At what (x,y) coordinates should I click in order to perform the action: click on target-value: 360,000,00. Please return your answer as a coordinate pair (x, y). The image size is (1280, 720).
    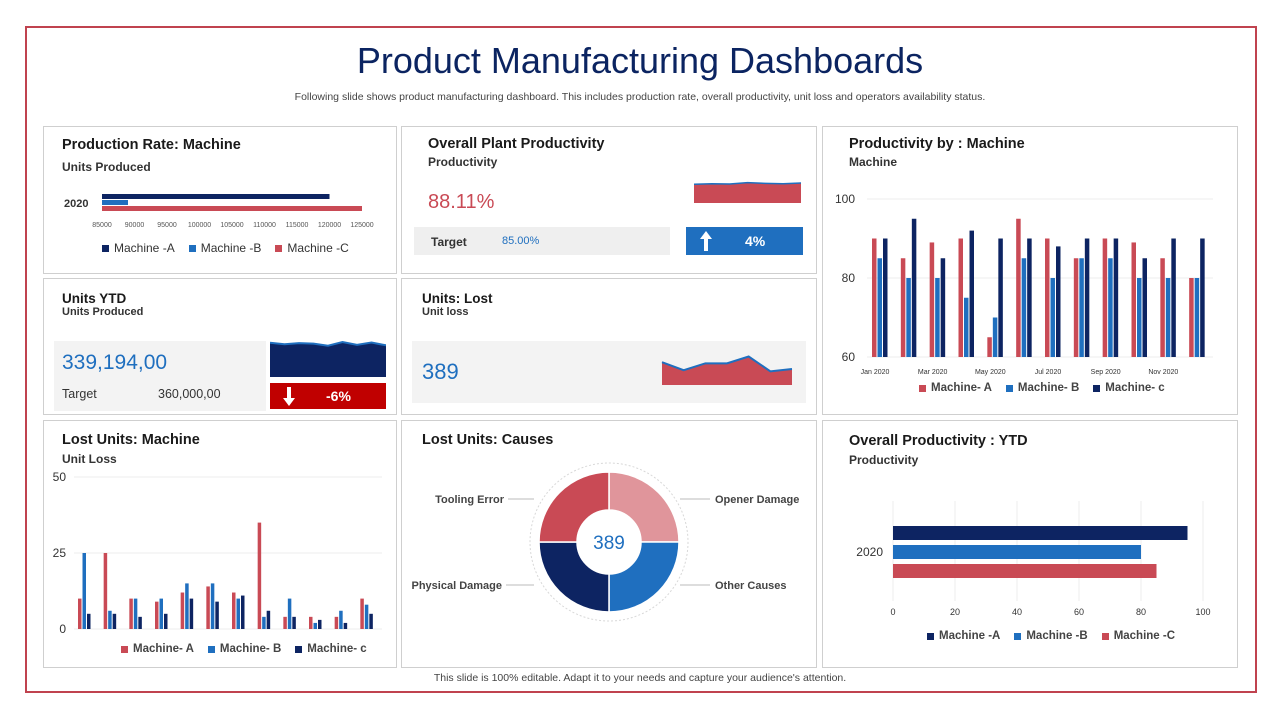
    Looking at the image, I should click on (189, 394).